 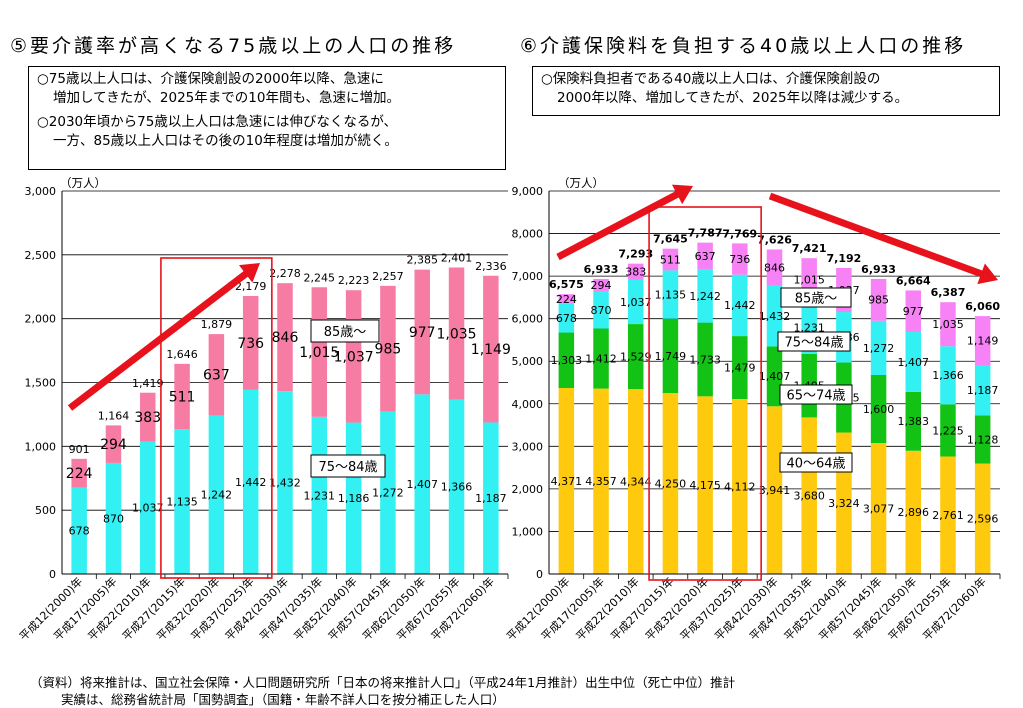 What do you see at coordinates (844, 503) in the screenshot?
I see `right-data-label: 3,324` at bounding box center [844, 503].